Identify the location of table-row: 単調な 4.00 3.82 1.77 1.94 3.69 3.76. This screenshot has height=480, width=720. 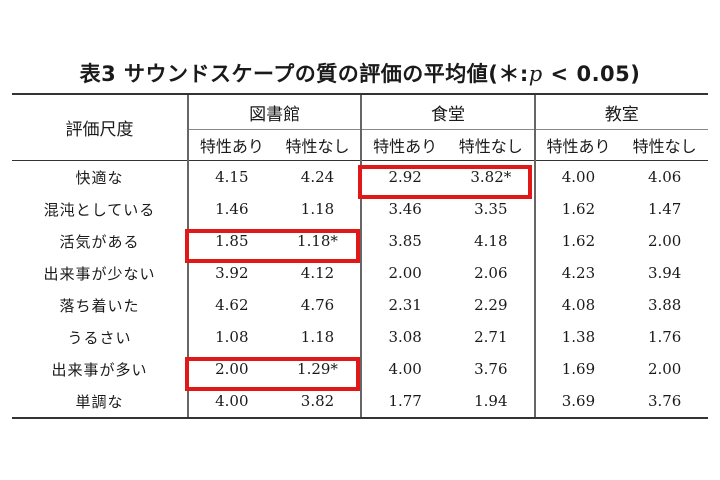
(360, 402).